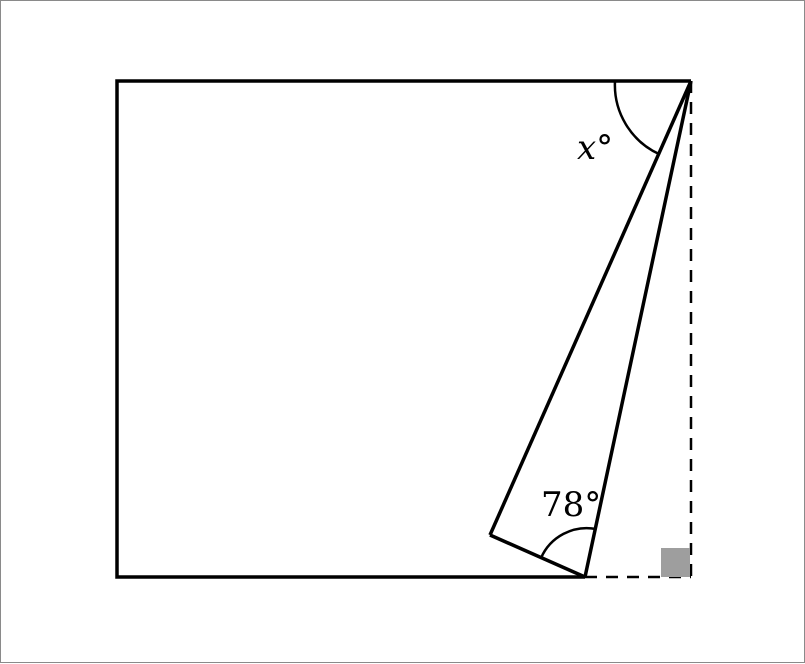 The width and height of the screenshot is (805, 664). What do you see at coordinates (571, 505) in the screenshot?
I see `angle-78-label: 78°` at bounding box center [571, 505].